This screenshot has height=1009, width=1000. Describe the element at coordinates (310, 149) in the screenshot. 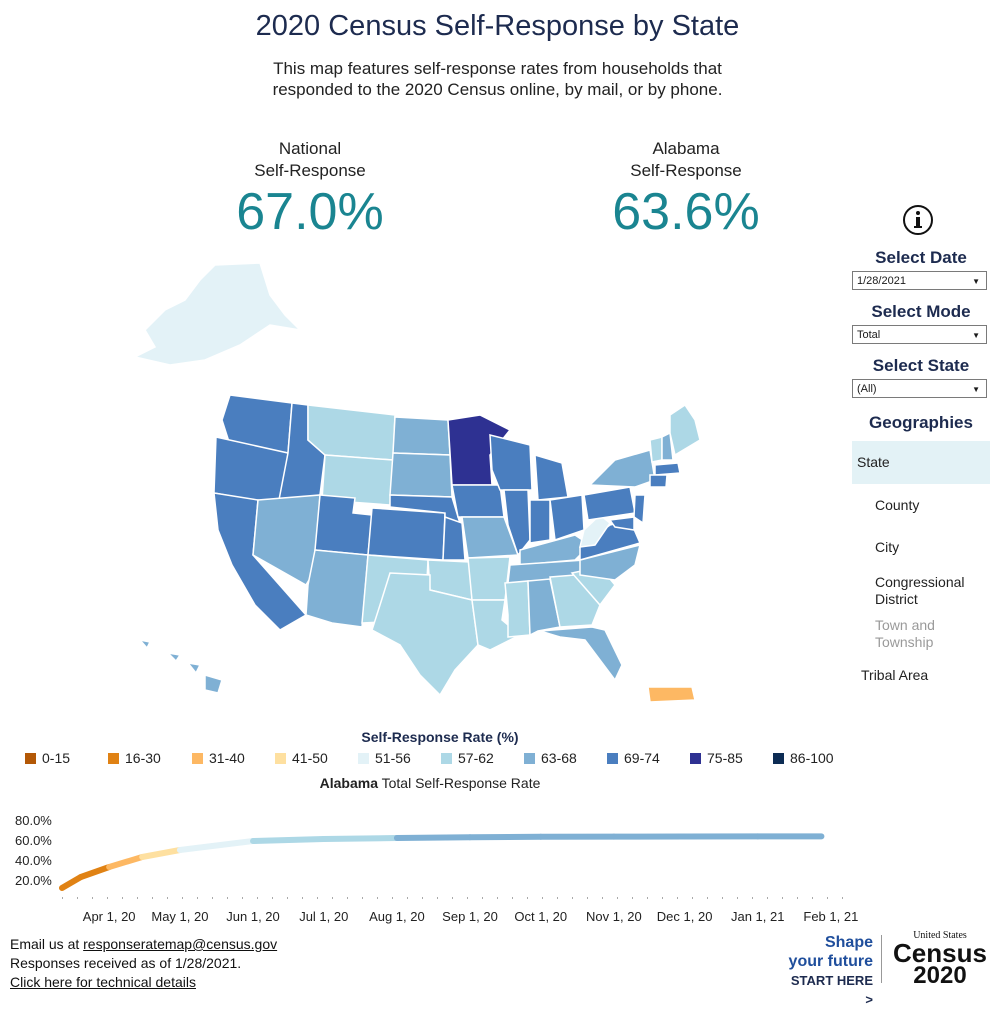

I see `national-kpi-label-1: National` at that location.